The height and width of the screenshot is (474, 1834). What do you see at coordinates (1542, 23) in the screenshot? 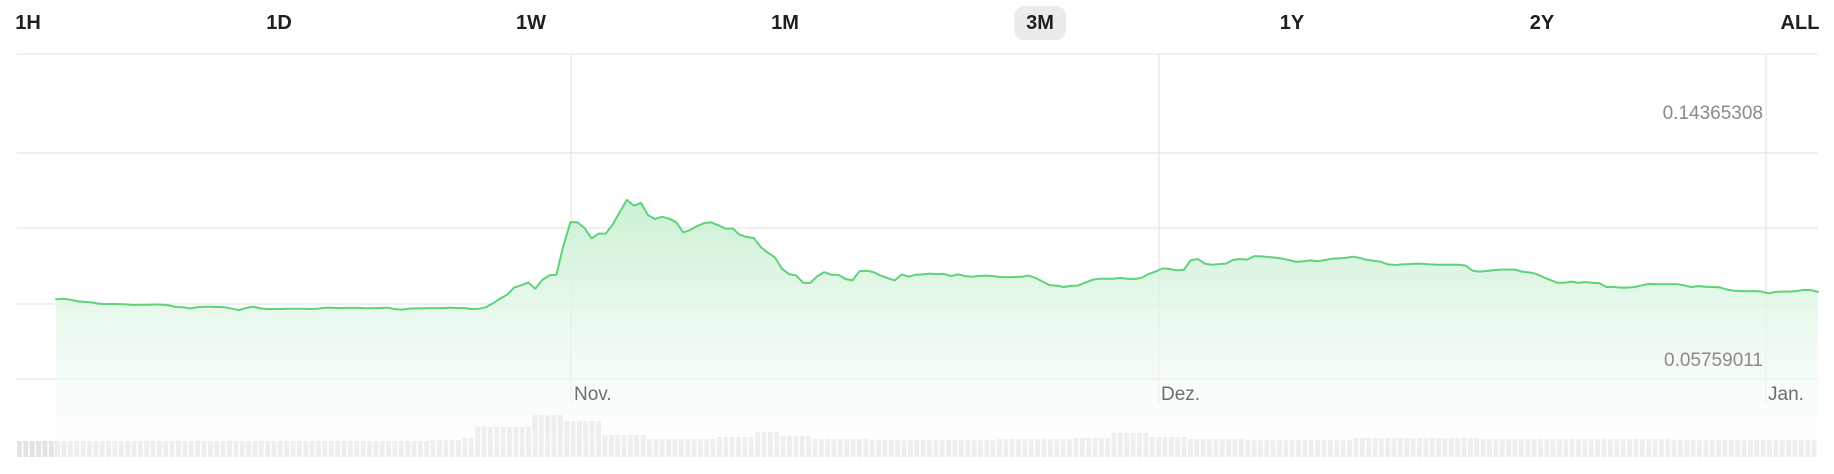
I see `range-tab-2y: 2Y` at bounding box center [1542, 23].